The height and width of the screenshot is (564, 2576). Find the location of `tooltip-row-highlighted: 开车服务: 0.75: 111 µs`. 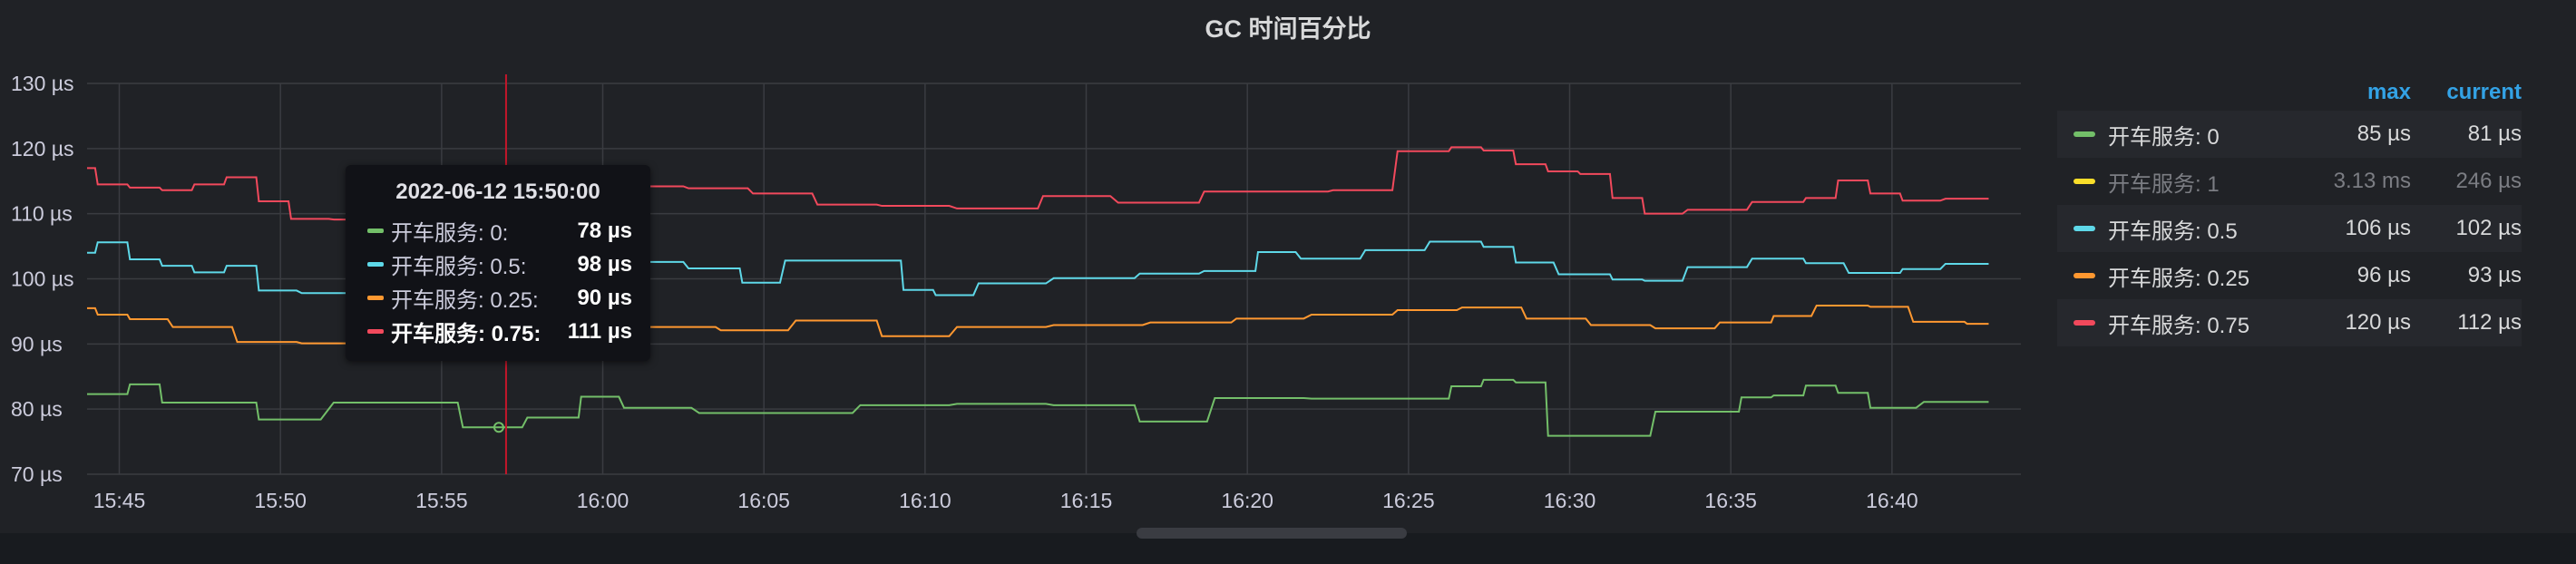

tooltip-row-highlighted: 开车服务: 0.75: 111 µs is located at coordinates (498, 332).